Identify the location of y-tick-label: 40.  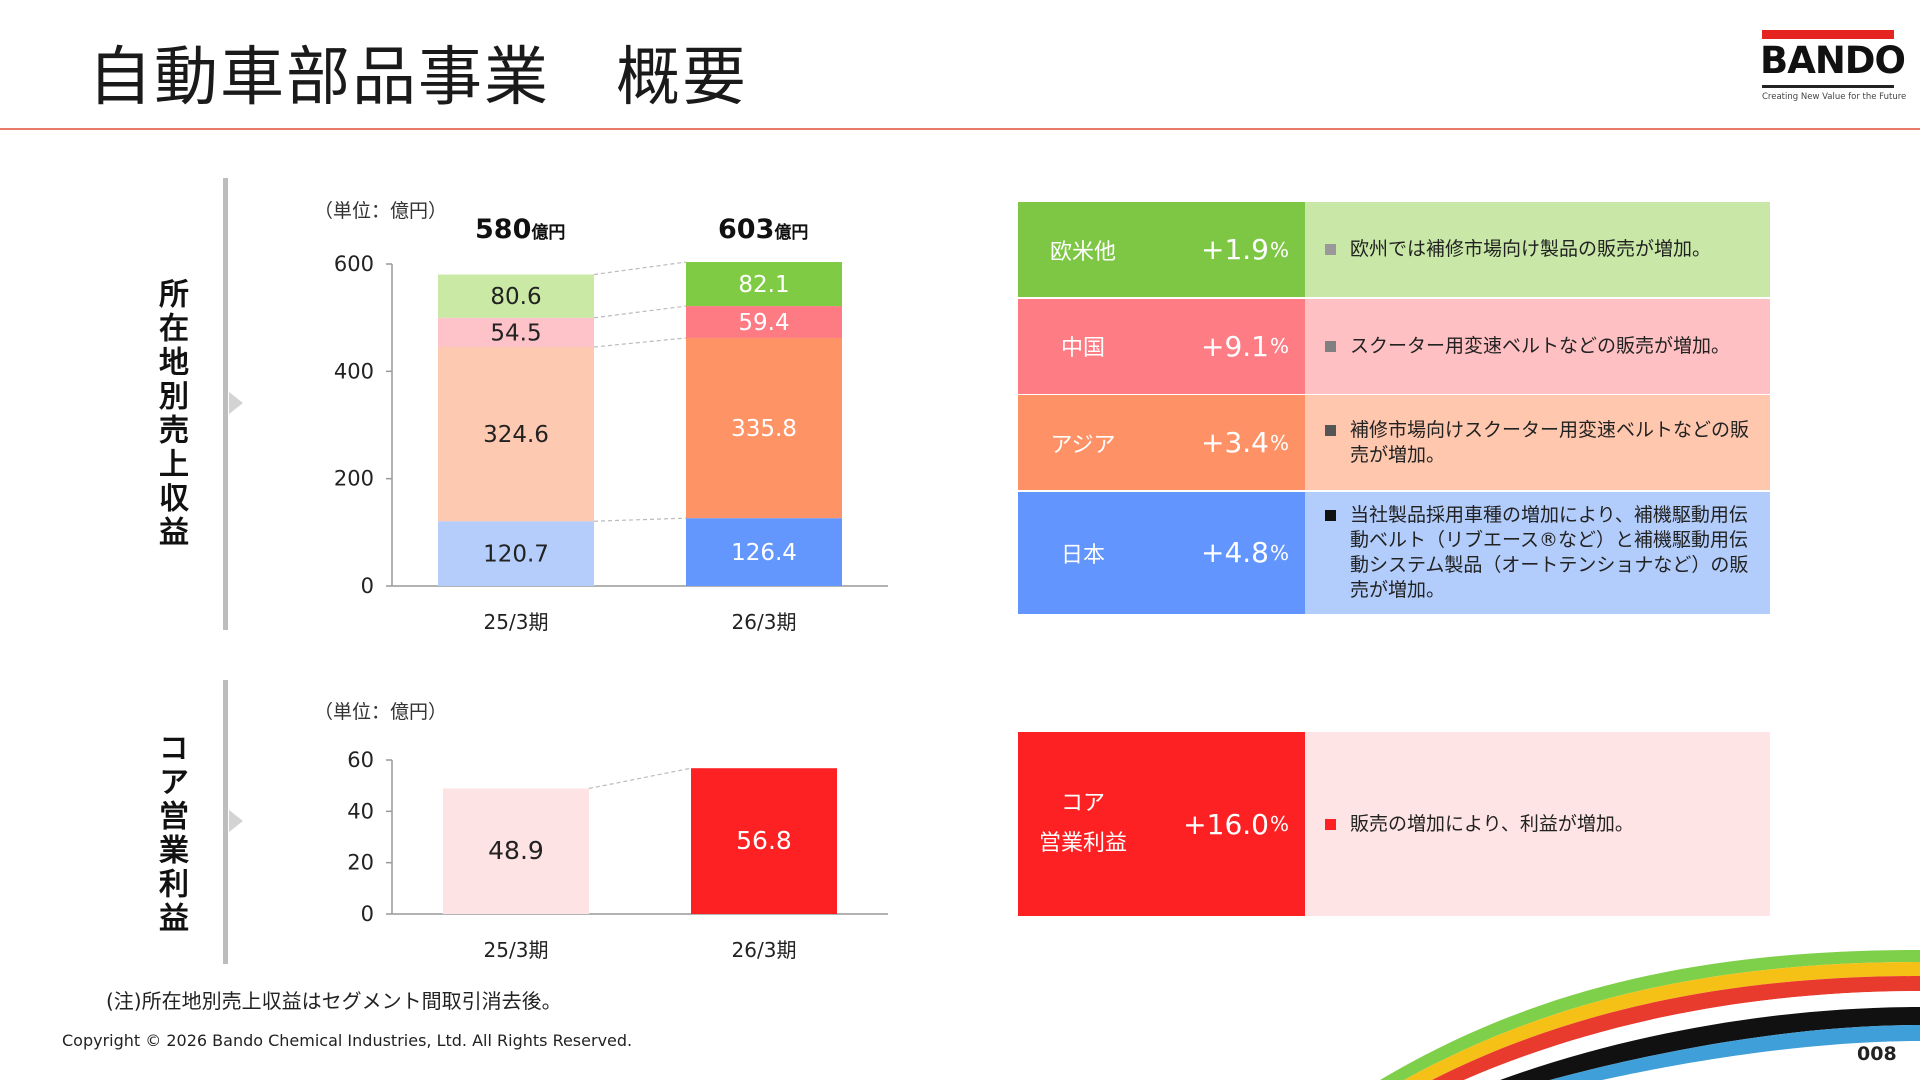
(360, 811).